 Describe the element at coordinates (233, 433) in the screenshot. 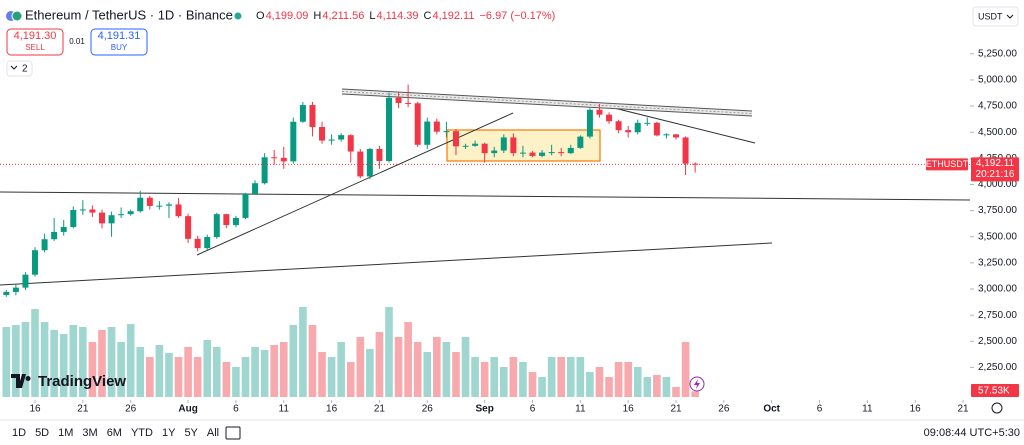

I see `date-range-icon` at that location.